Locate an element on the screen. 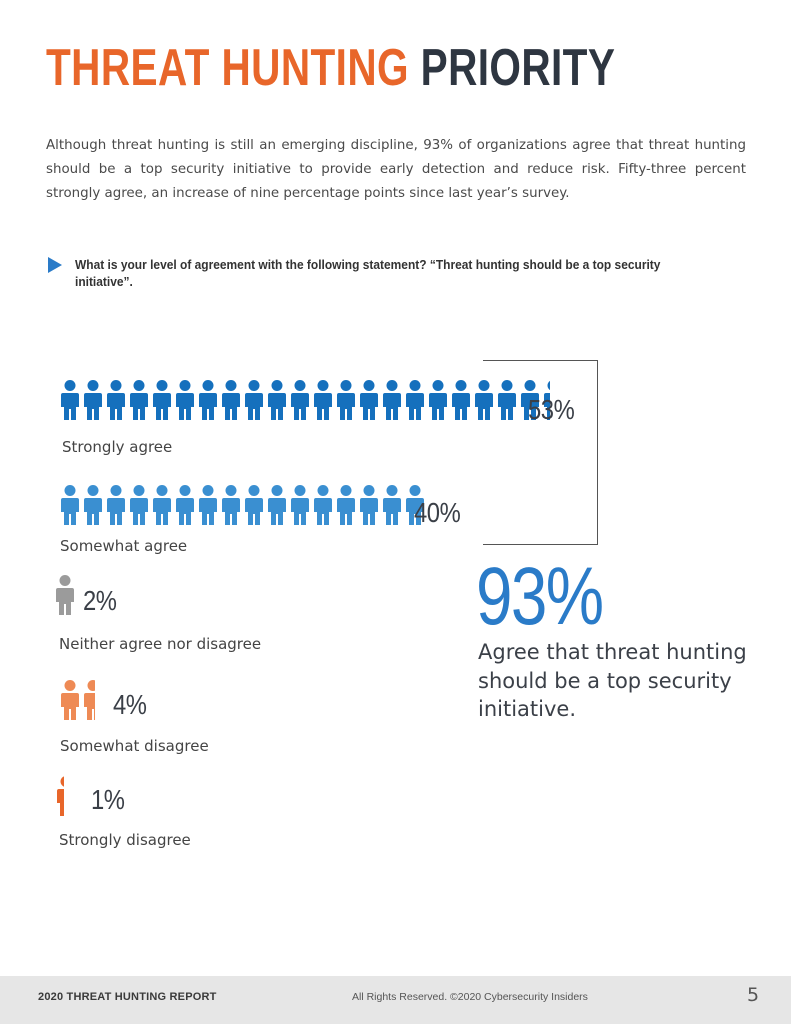  pictograph-row-strongly-agree is located at coordinates (305, 400).